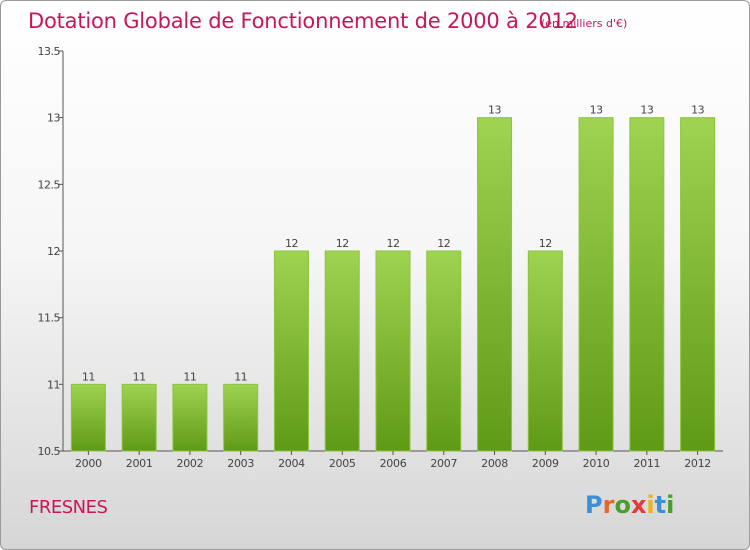  What do you see at coordinates (584, 23) in the screenshot?
I see `chart-subtitle: (en milliers d'€)` at bounding box center [584, 23].